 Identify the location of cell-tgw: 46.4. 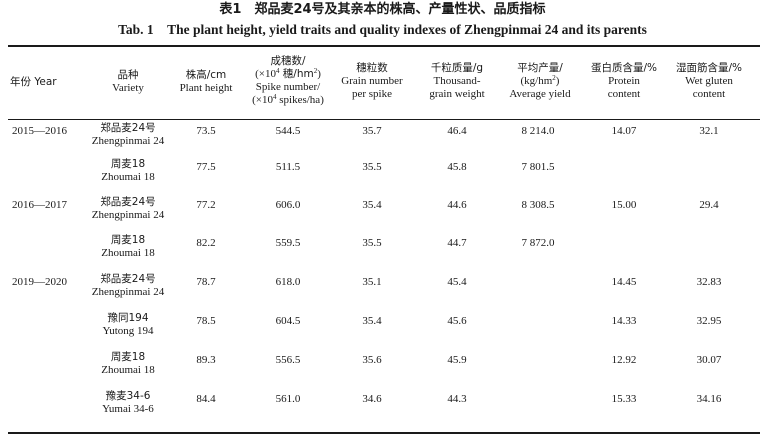
(457, 131).